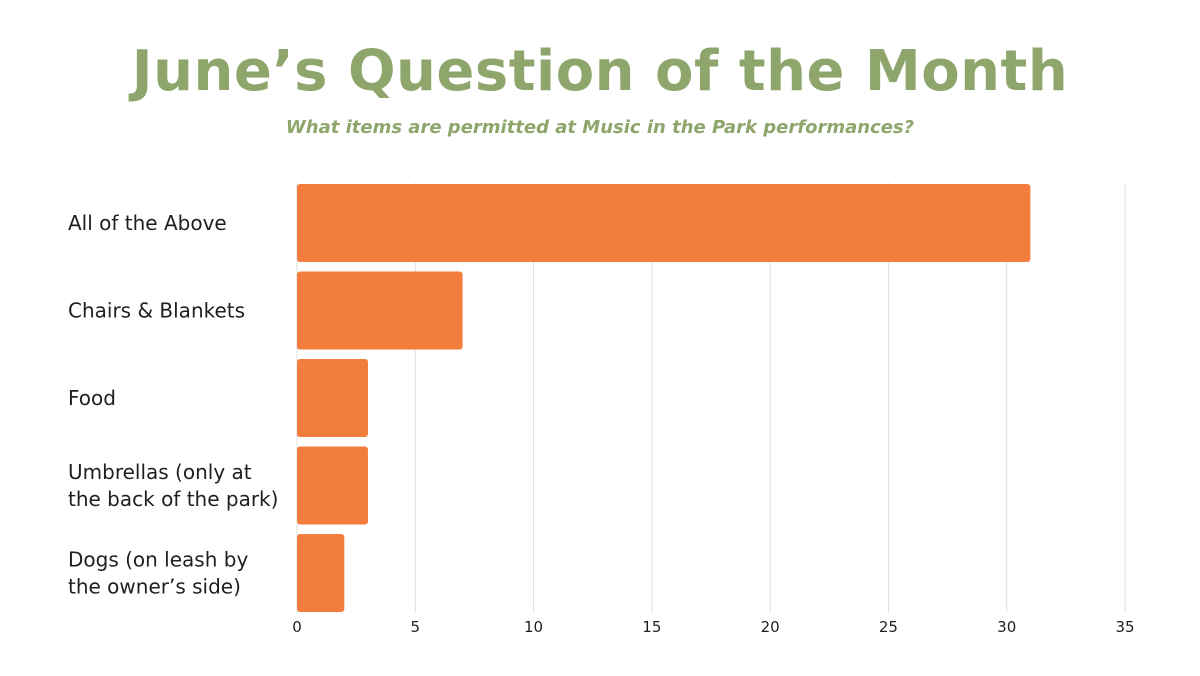  What do you see at coordinates (770, 627) in the screenshot?
I see `x-tick-label: 20` at bounding box center [770, 627].